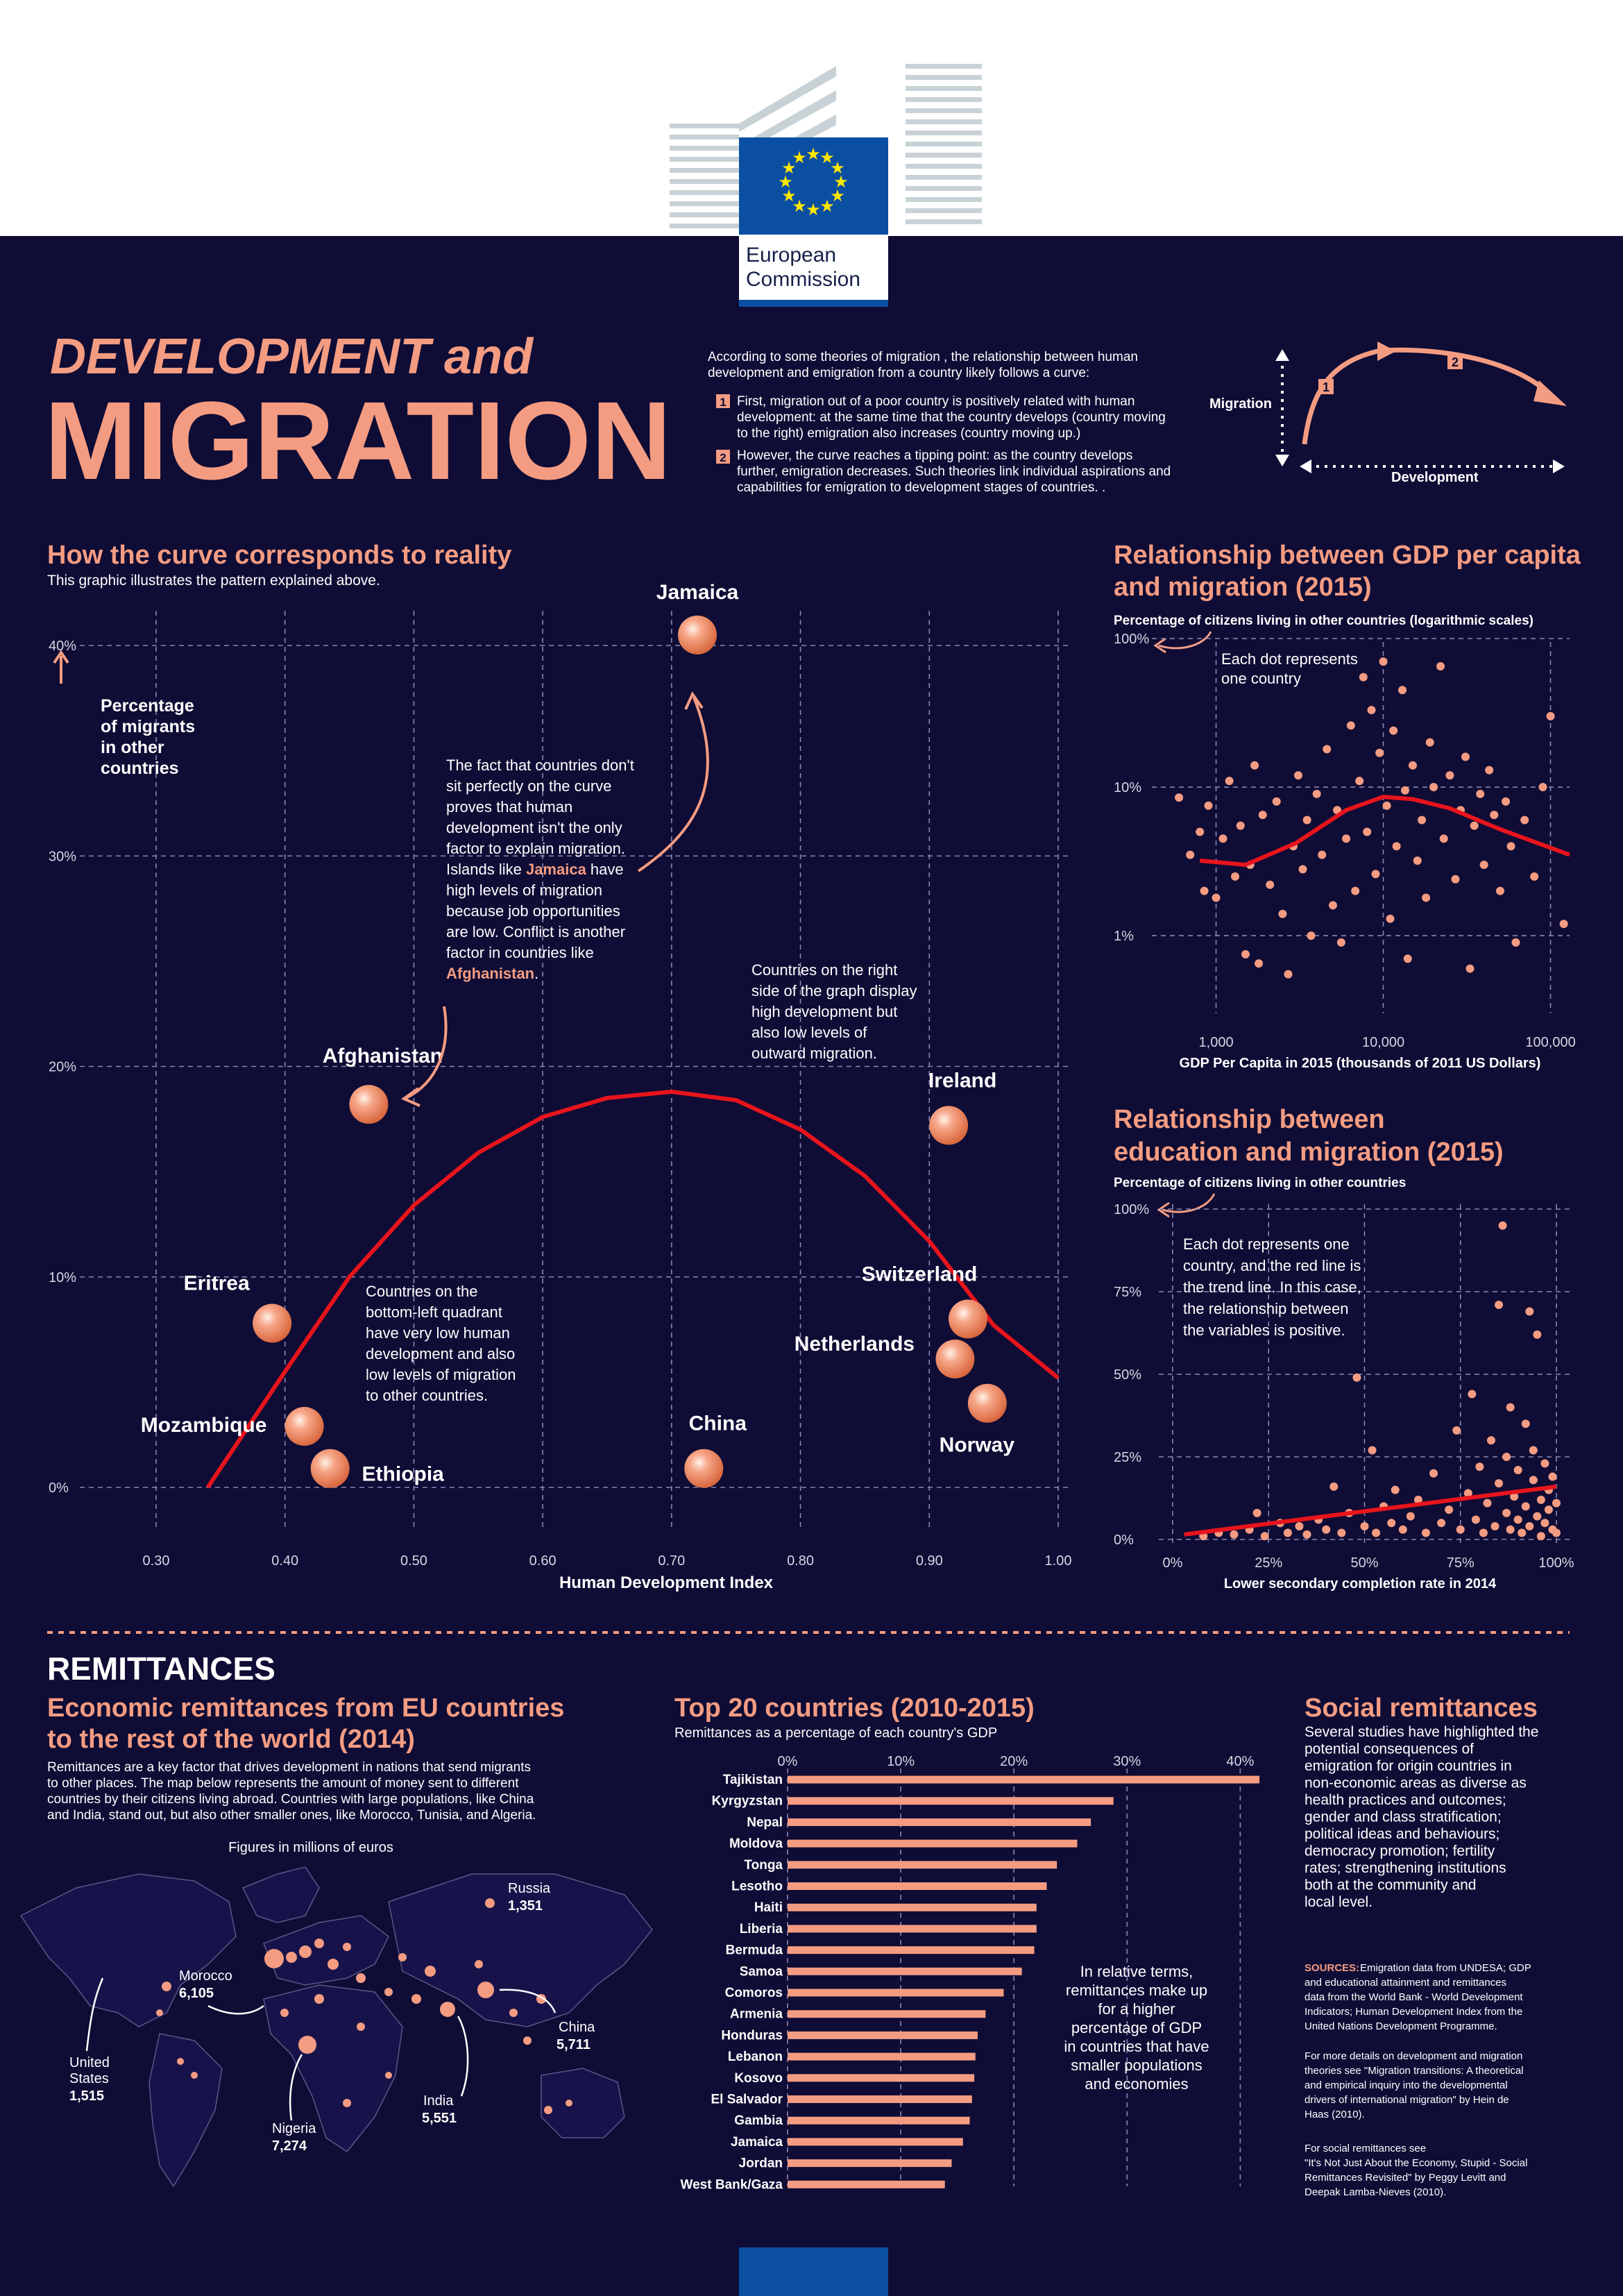  What do you see at coordinates (1365, 2148) in the screenshot?
I see `social-ref-line-1: For social remittances see` at bounding box center [1365, 2148].